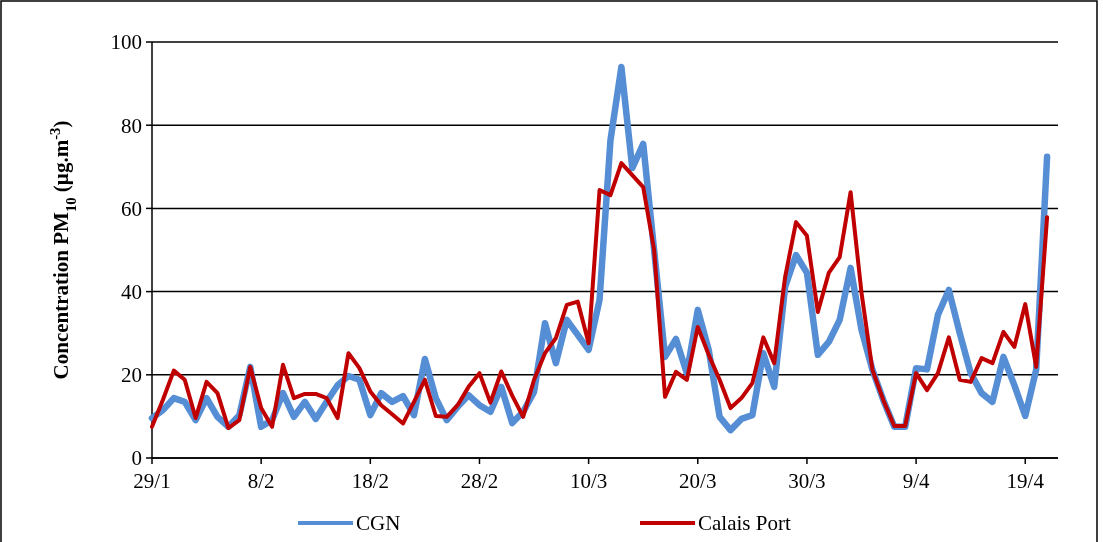 The width and height of the screenshot is (1103, 542). I want to click on x-tick-label: 8/2, so click(261, 481).